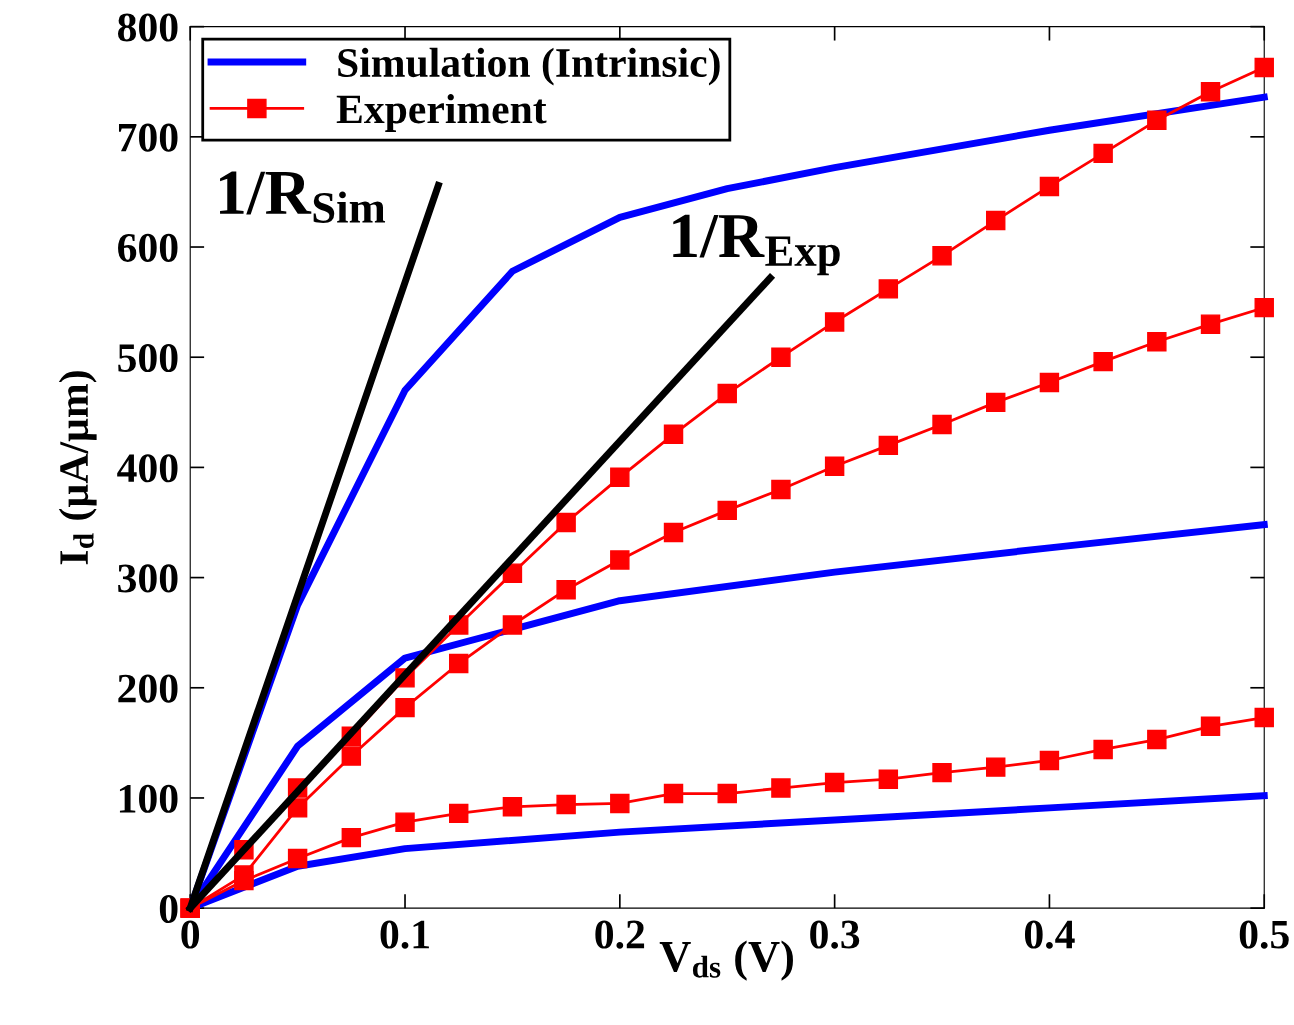  What do you see at coordinates (835, 934) in the screenshot?
I see `x-tick-label: 0.3` at bounding box center [835, 934].